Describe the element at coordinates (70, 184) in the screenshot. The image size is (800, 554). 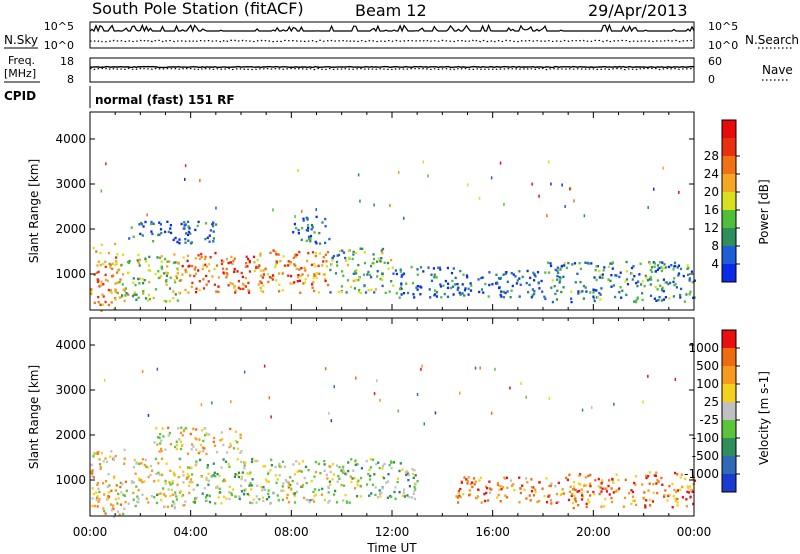
I see `power-y-tick-label: 3000` at that location.